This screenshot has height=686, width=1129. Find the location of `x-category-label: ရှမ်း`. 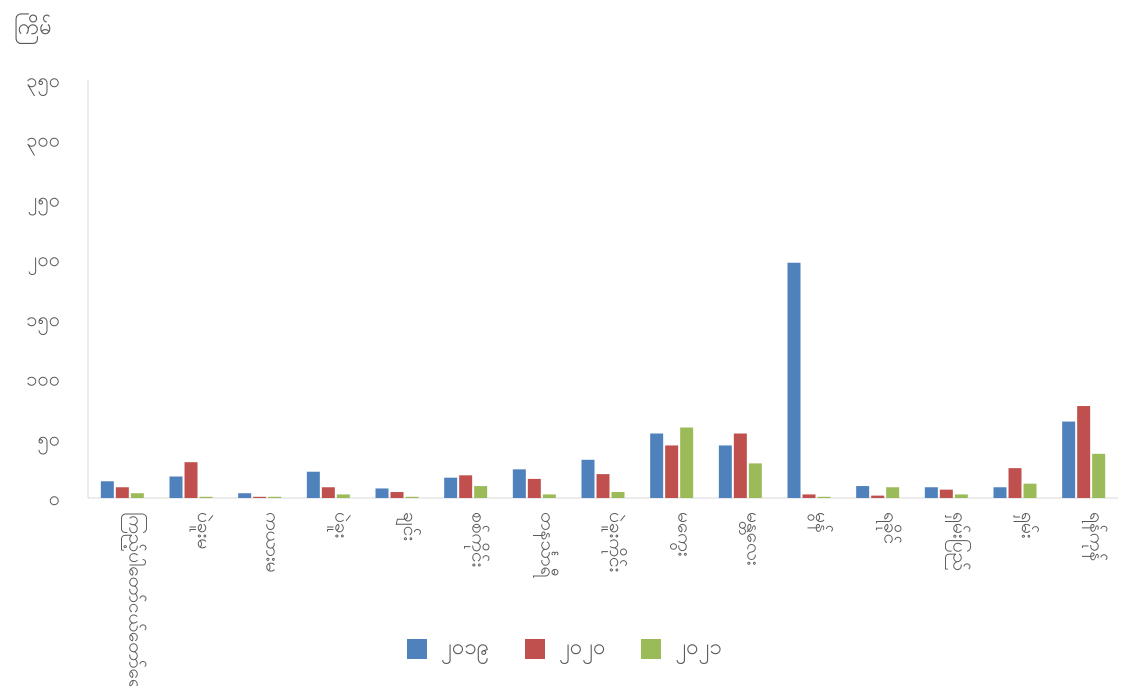

x-category-label: ရှမ်း is located at coordinates (1026, 525).